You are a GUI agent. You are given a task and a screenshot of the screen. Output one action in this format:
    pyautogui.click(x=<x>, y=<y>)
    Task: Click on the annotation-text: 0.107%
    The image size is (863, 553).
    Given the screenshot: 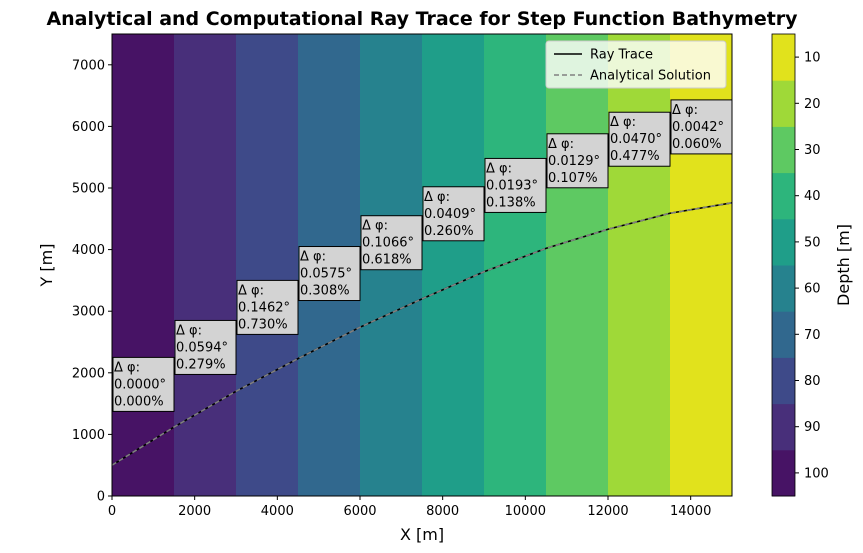 What is the action you would take?
    pyautogui.click(x=573, y=178)
    